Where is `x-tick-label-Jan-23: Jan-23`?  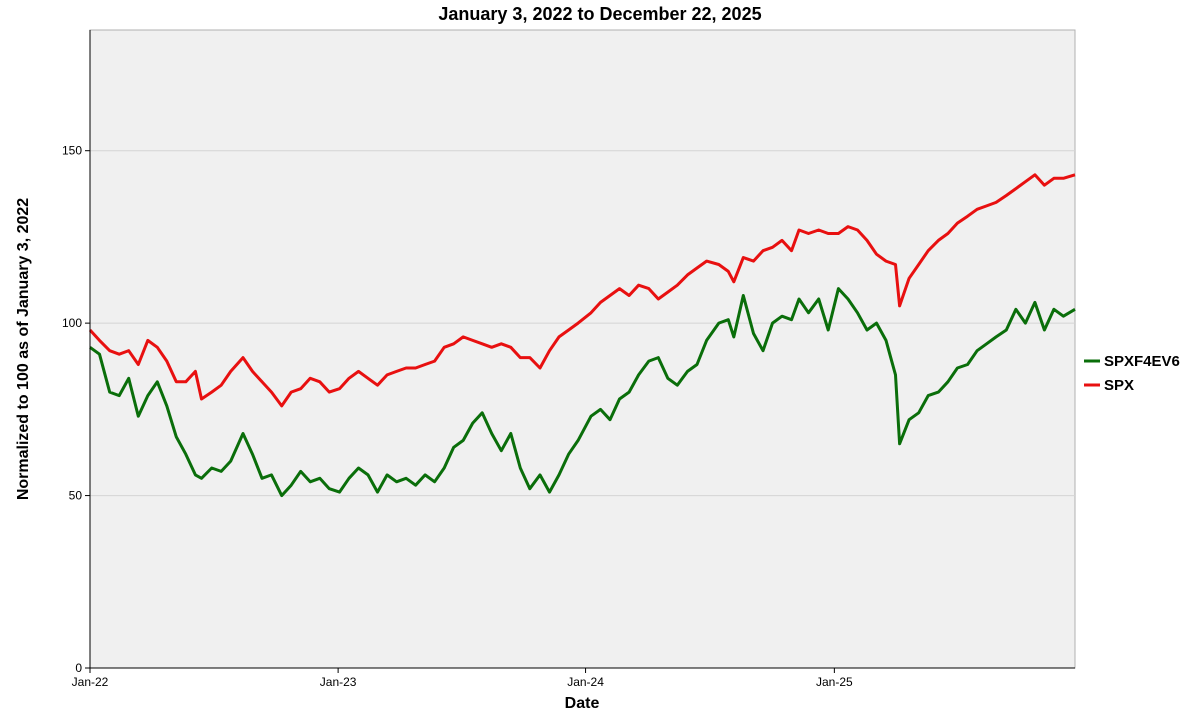 x-tick-label-Jan-23: Jan-23 is located at coordinates (338, 682).